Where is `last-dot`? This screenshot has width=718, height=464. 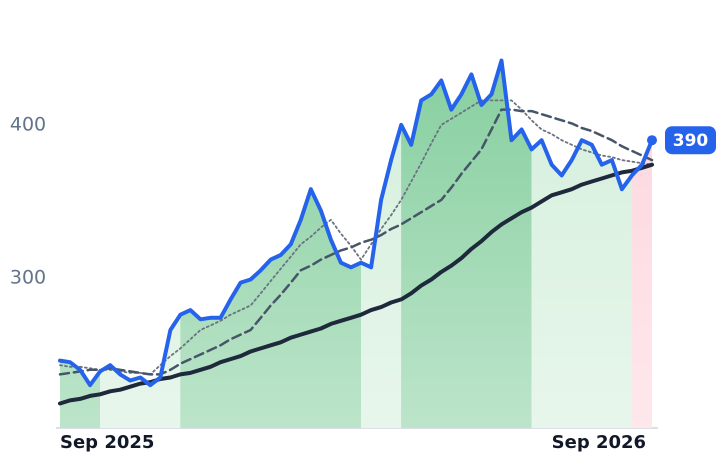 last-dot is located at coordinates (652, 140).